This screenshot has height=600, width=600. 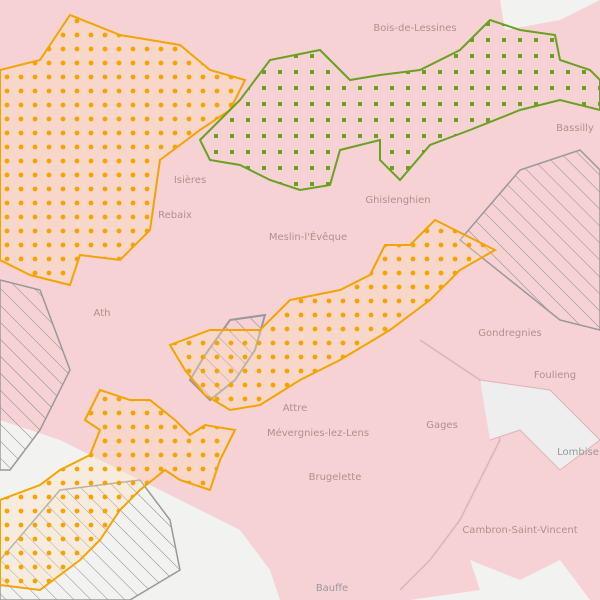 I want to click on place-label: Rebaix, so click(x=175, y=215).